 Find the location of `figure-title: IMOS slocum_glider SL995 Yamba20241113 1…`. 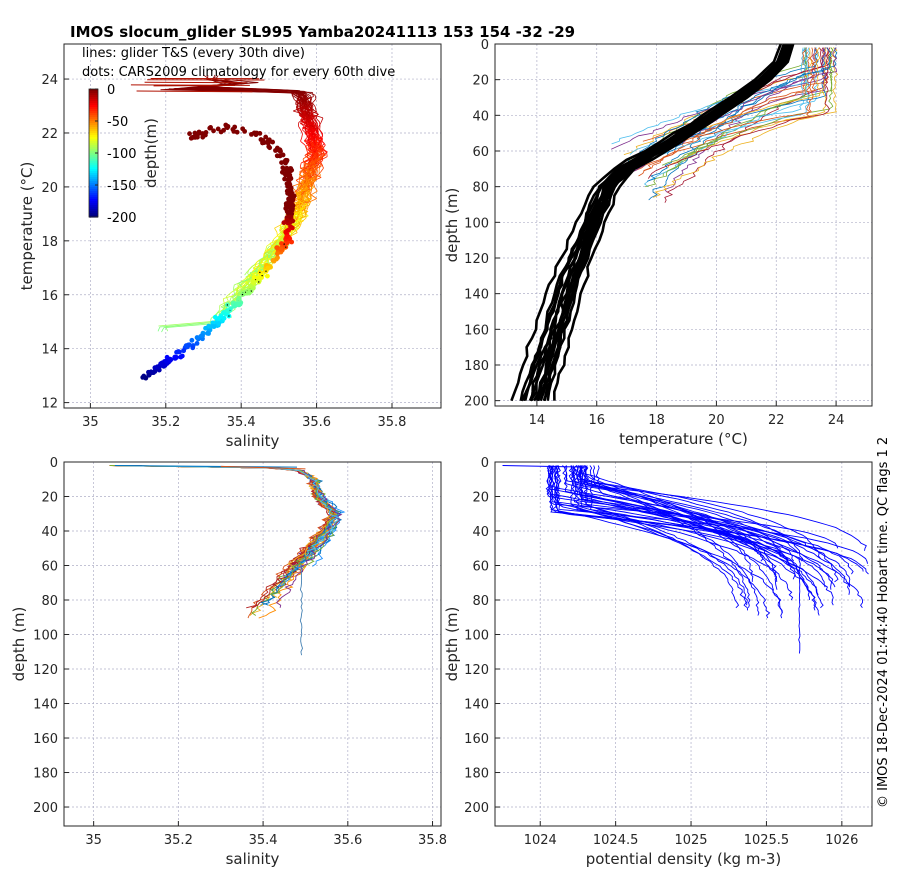

figure-title: IMOS slocum_glider SL995 Yamba20241113 1… is located at coordinates (322, 32).